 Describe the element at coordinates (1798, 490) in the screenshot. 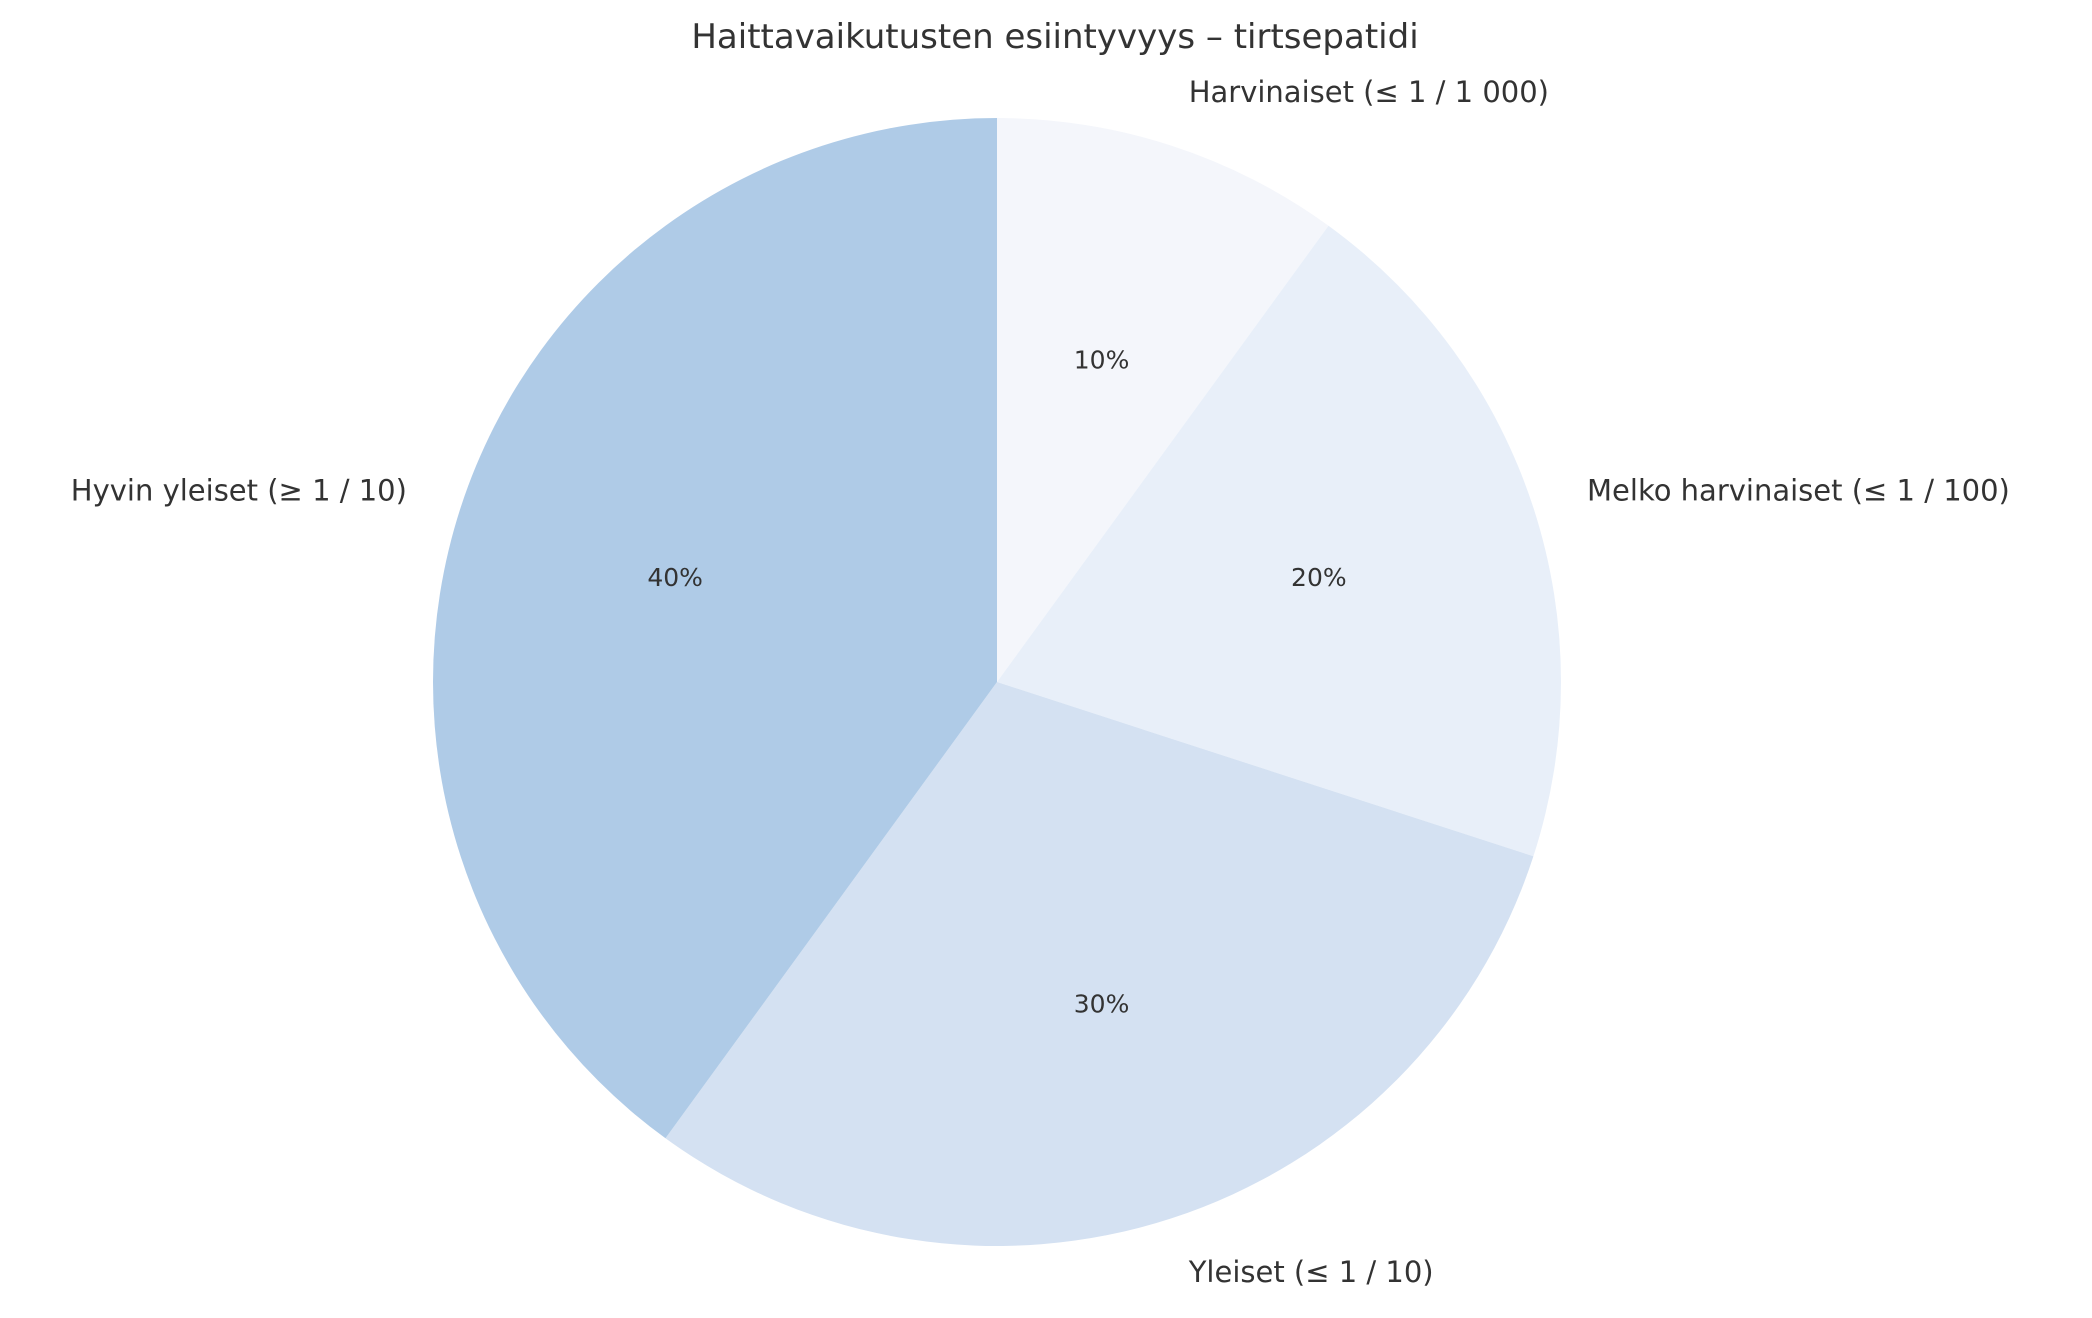

I see `slice-category-label: Melko harvinaiset (≤ 1 / 100)` at that location.